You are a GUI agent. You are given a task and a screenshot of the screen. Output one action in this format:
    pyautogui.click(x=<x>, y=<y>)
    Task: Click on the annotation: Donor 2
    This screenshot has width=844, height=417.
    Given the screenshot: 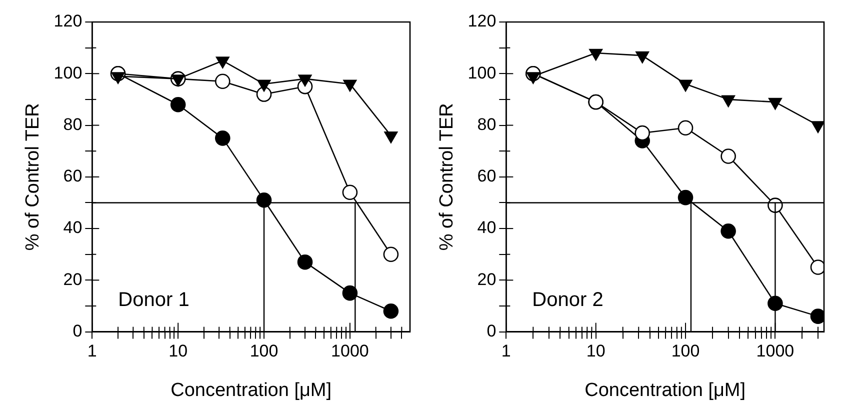 What is the action you would take?
    pyautogui.click(x=568, y=299)
    